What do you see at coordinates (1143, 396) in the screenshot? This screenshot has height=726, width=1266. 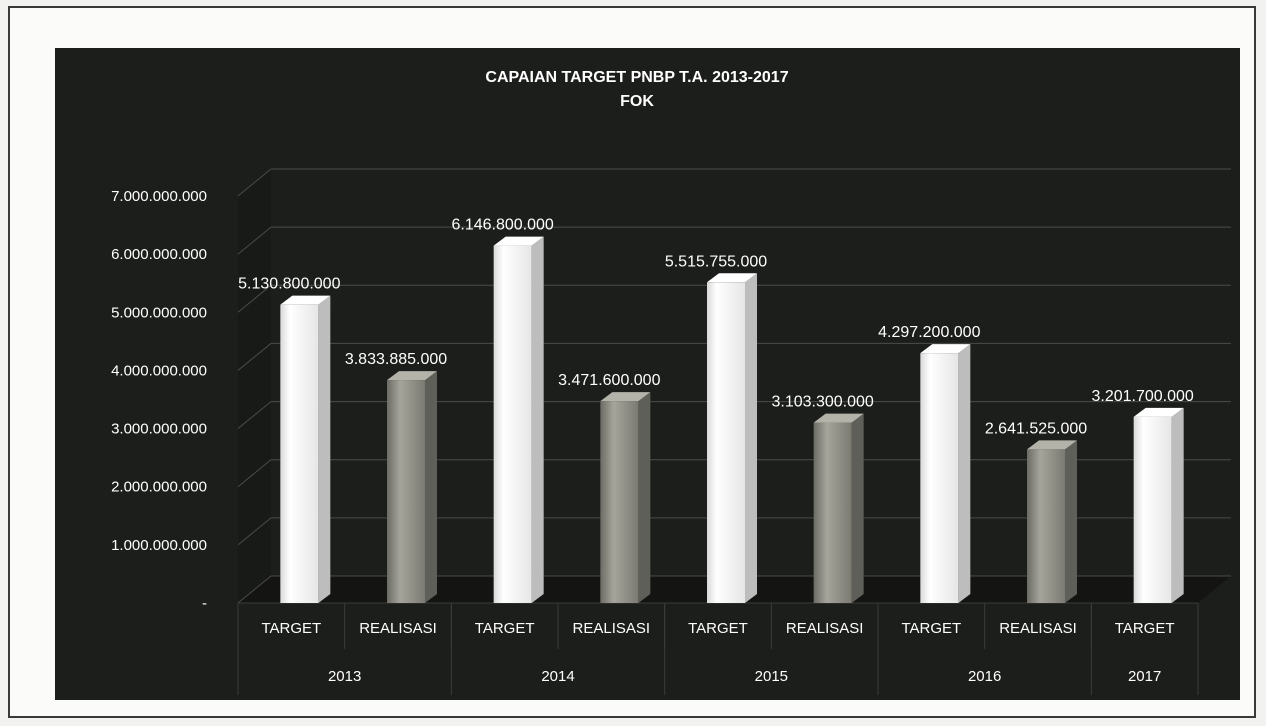 I see `data-label: 3.201.700.000` at bounding box center [1143, 396].